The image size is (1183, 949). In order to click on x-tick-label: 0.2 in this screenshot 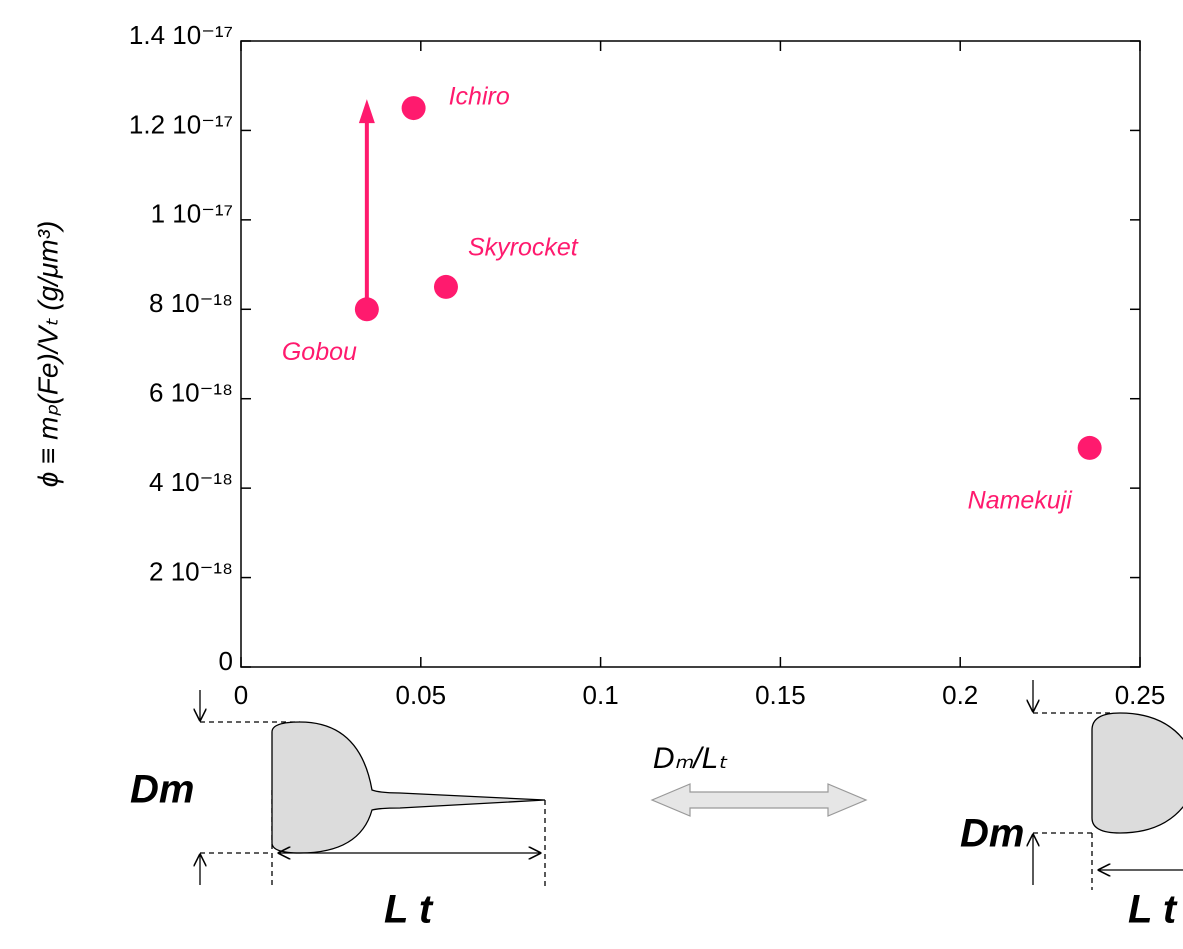, I will do `click(960, 695)`.